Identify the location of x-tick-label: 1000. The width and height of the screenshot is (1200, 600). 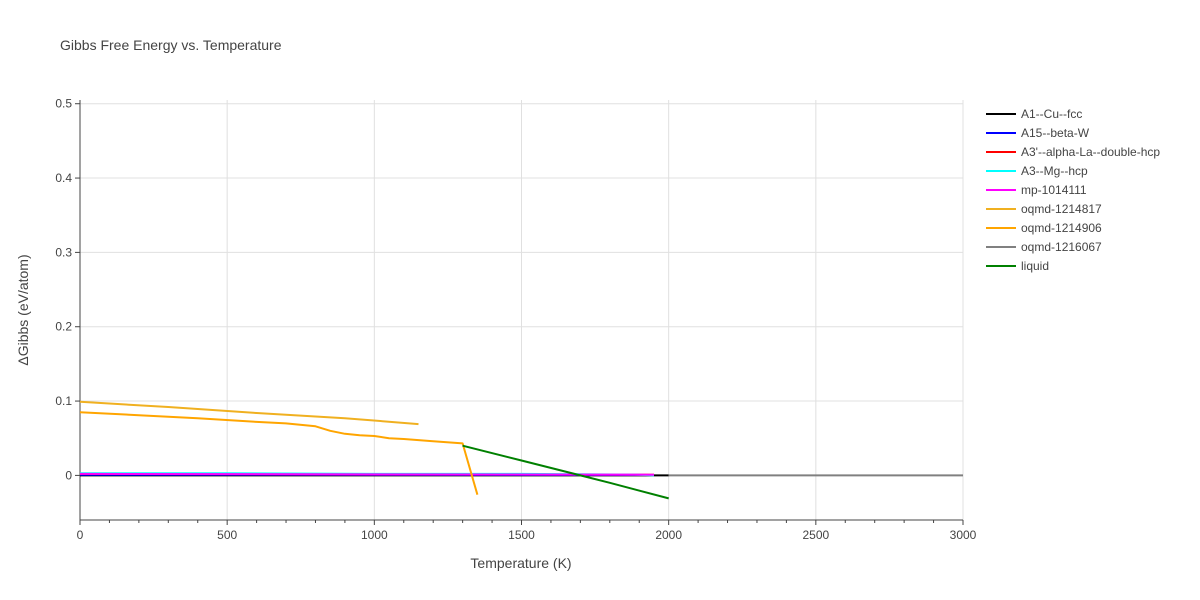
(374, 535).